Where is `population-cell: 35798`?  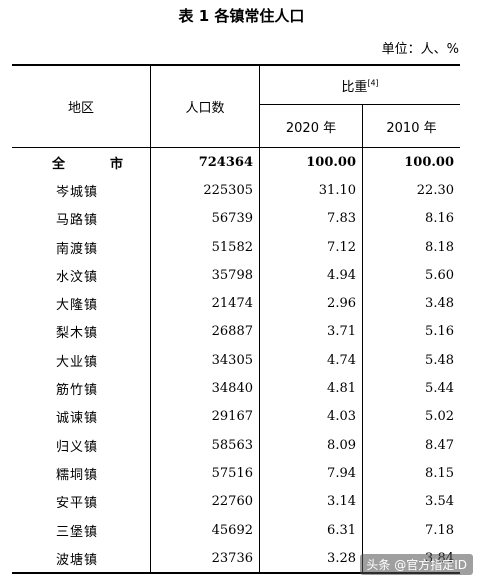
population-cell: 35798 is located at coordinates (205, 275).